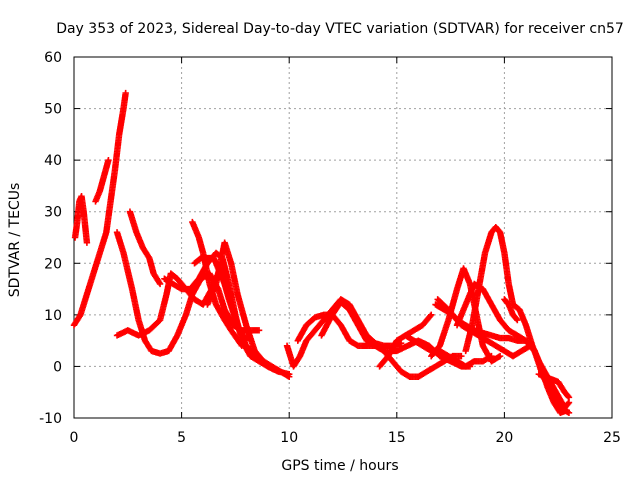 This screenshot has height=480, width=640. I want to click on y-axis-label: SDTVAR / TECUs, so click(15, 240).